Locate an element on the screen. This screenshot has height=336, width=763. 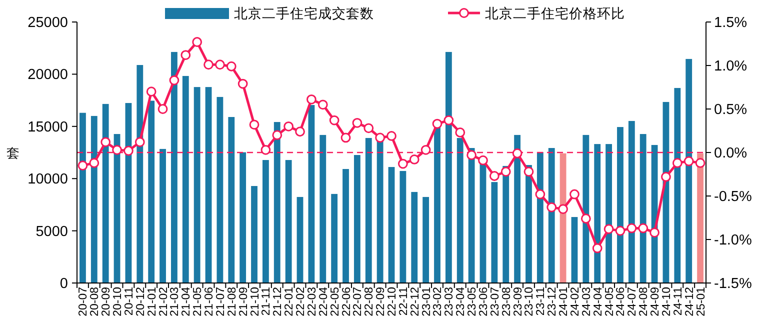
x-tick-label: 22-12 is located at coordinates (415, 301).